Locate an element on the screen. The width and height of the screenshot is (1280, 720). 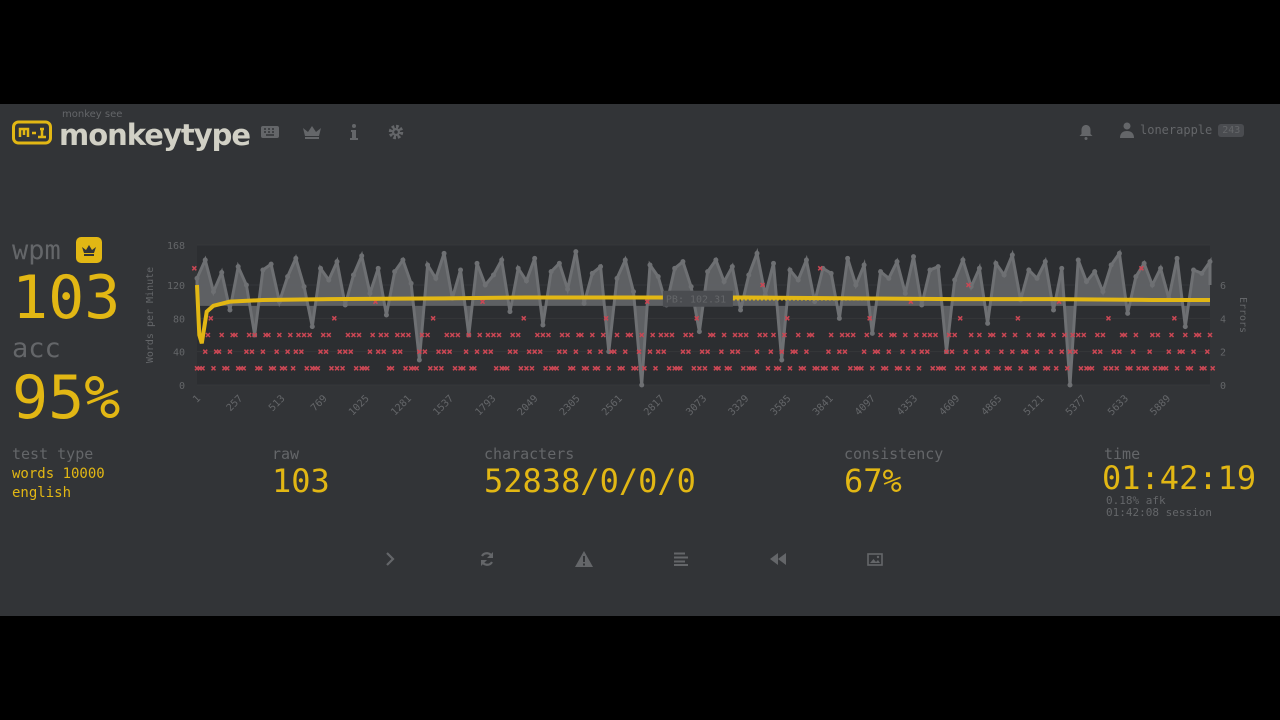
next-test-button is located at coordinates (390, 559).